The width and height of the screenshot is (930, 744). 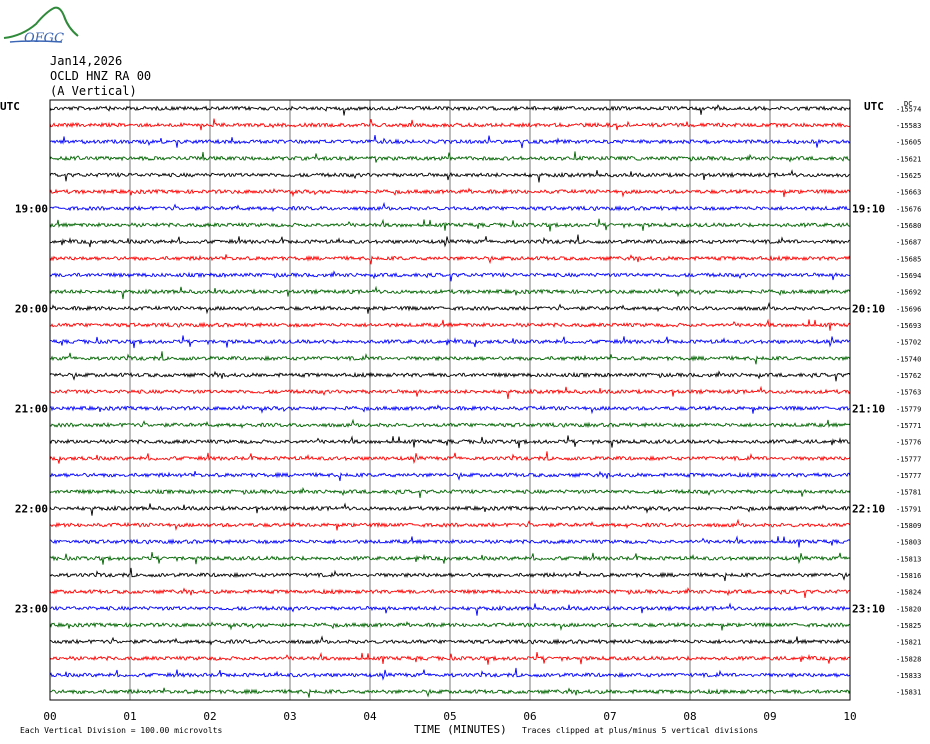 I want to click on x-tick-label: 01, so click(x=129, y=716).